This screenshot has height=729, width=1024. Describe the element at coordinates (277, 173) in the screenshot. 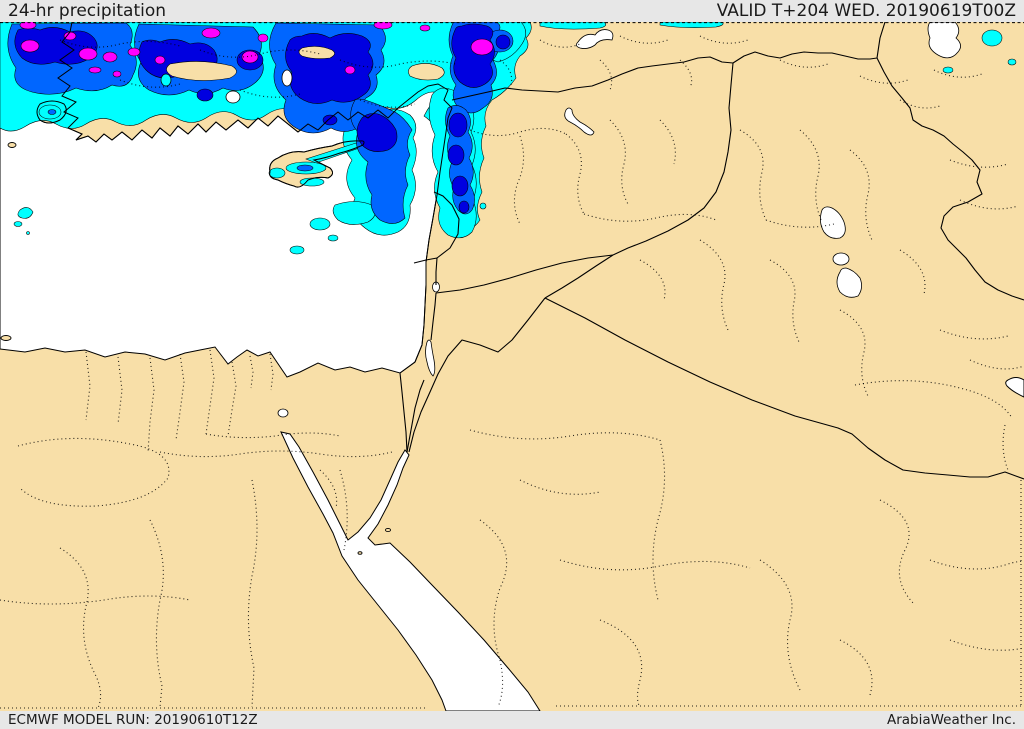

I see `precip-light-cyprus-west` at that location.